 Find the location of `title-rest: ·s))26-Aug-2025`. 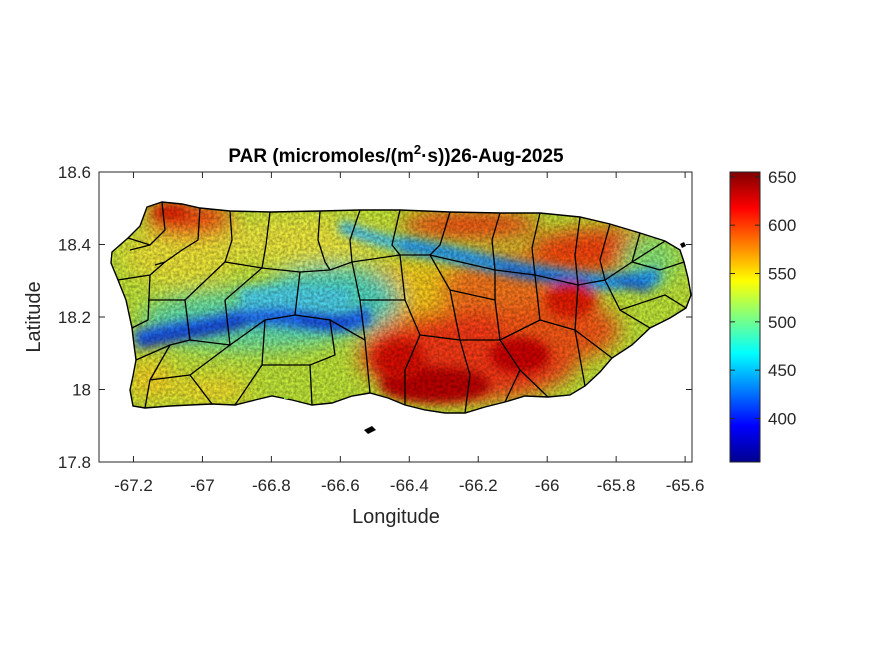

title-rest: ·s))26-Aug-2025 is located at coordinates (492, 156).